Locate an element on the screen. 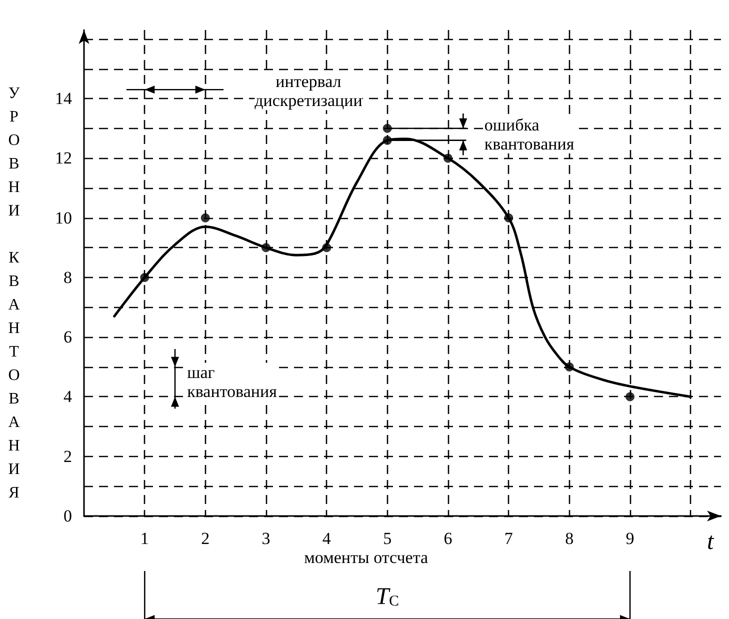  x-tick-label: 7 is located at coordinates (509, 538).